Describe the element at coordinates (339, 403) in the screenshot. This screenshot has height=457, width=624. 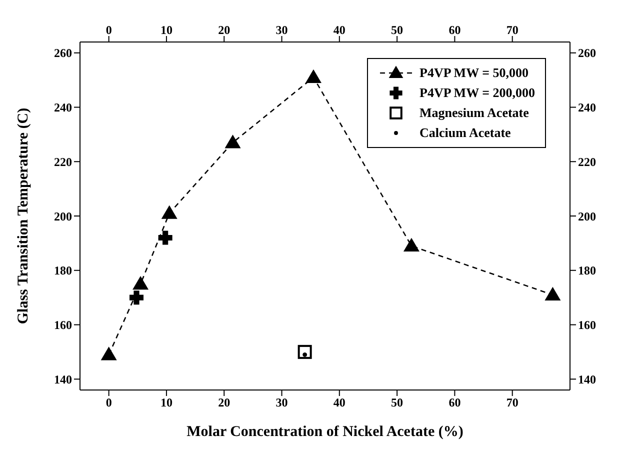
I see `x2-tick-label: 40` at that location.